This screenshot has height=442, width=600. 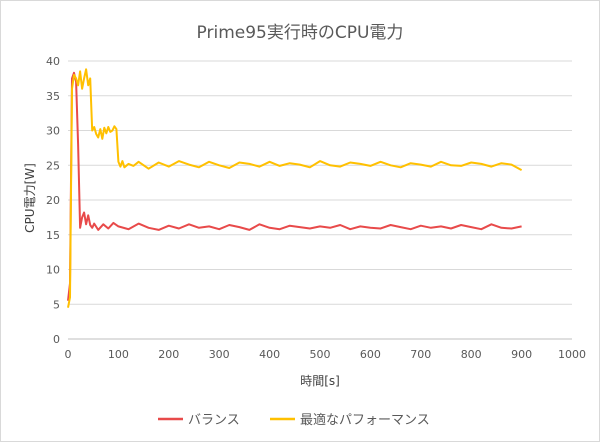 I want to click on legend-label-performance: 最適なパフォーマンス, so click(x=365, y=420).